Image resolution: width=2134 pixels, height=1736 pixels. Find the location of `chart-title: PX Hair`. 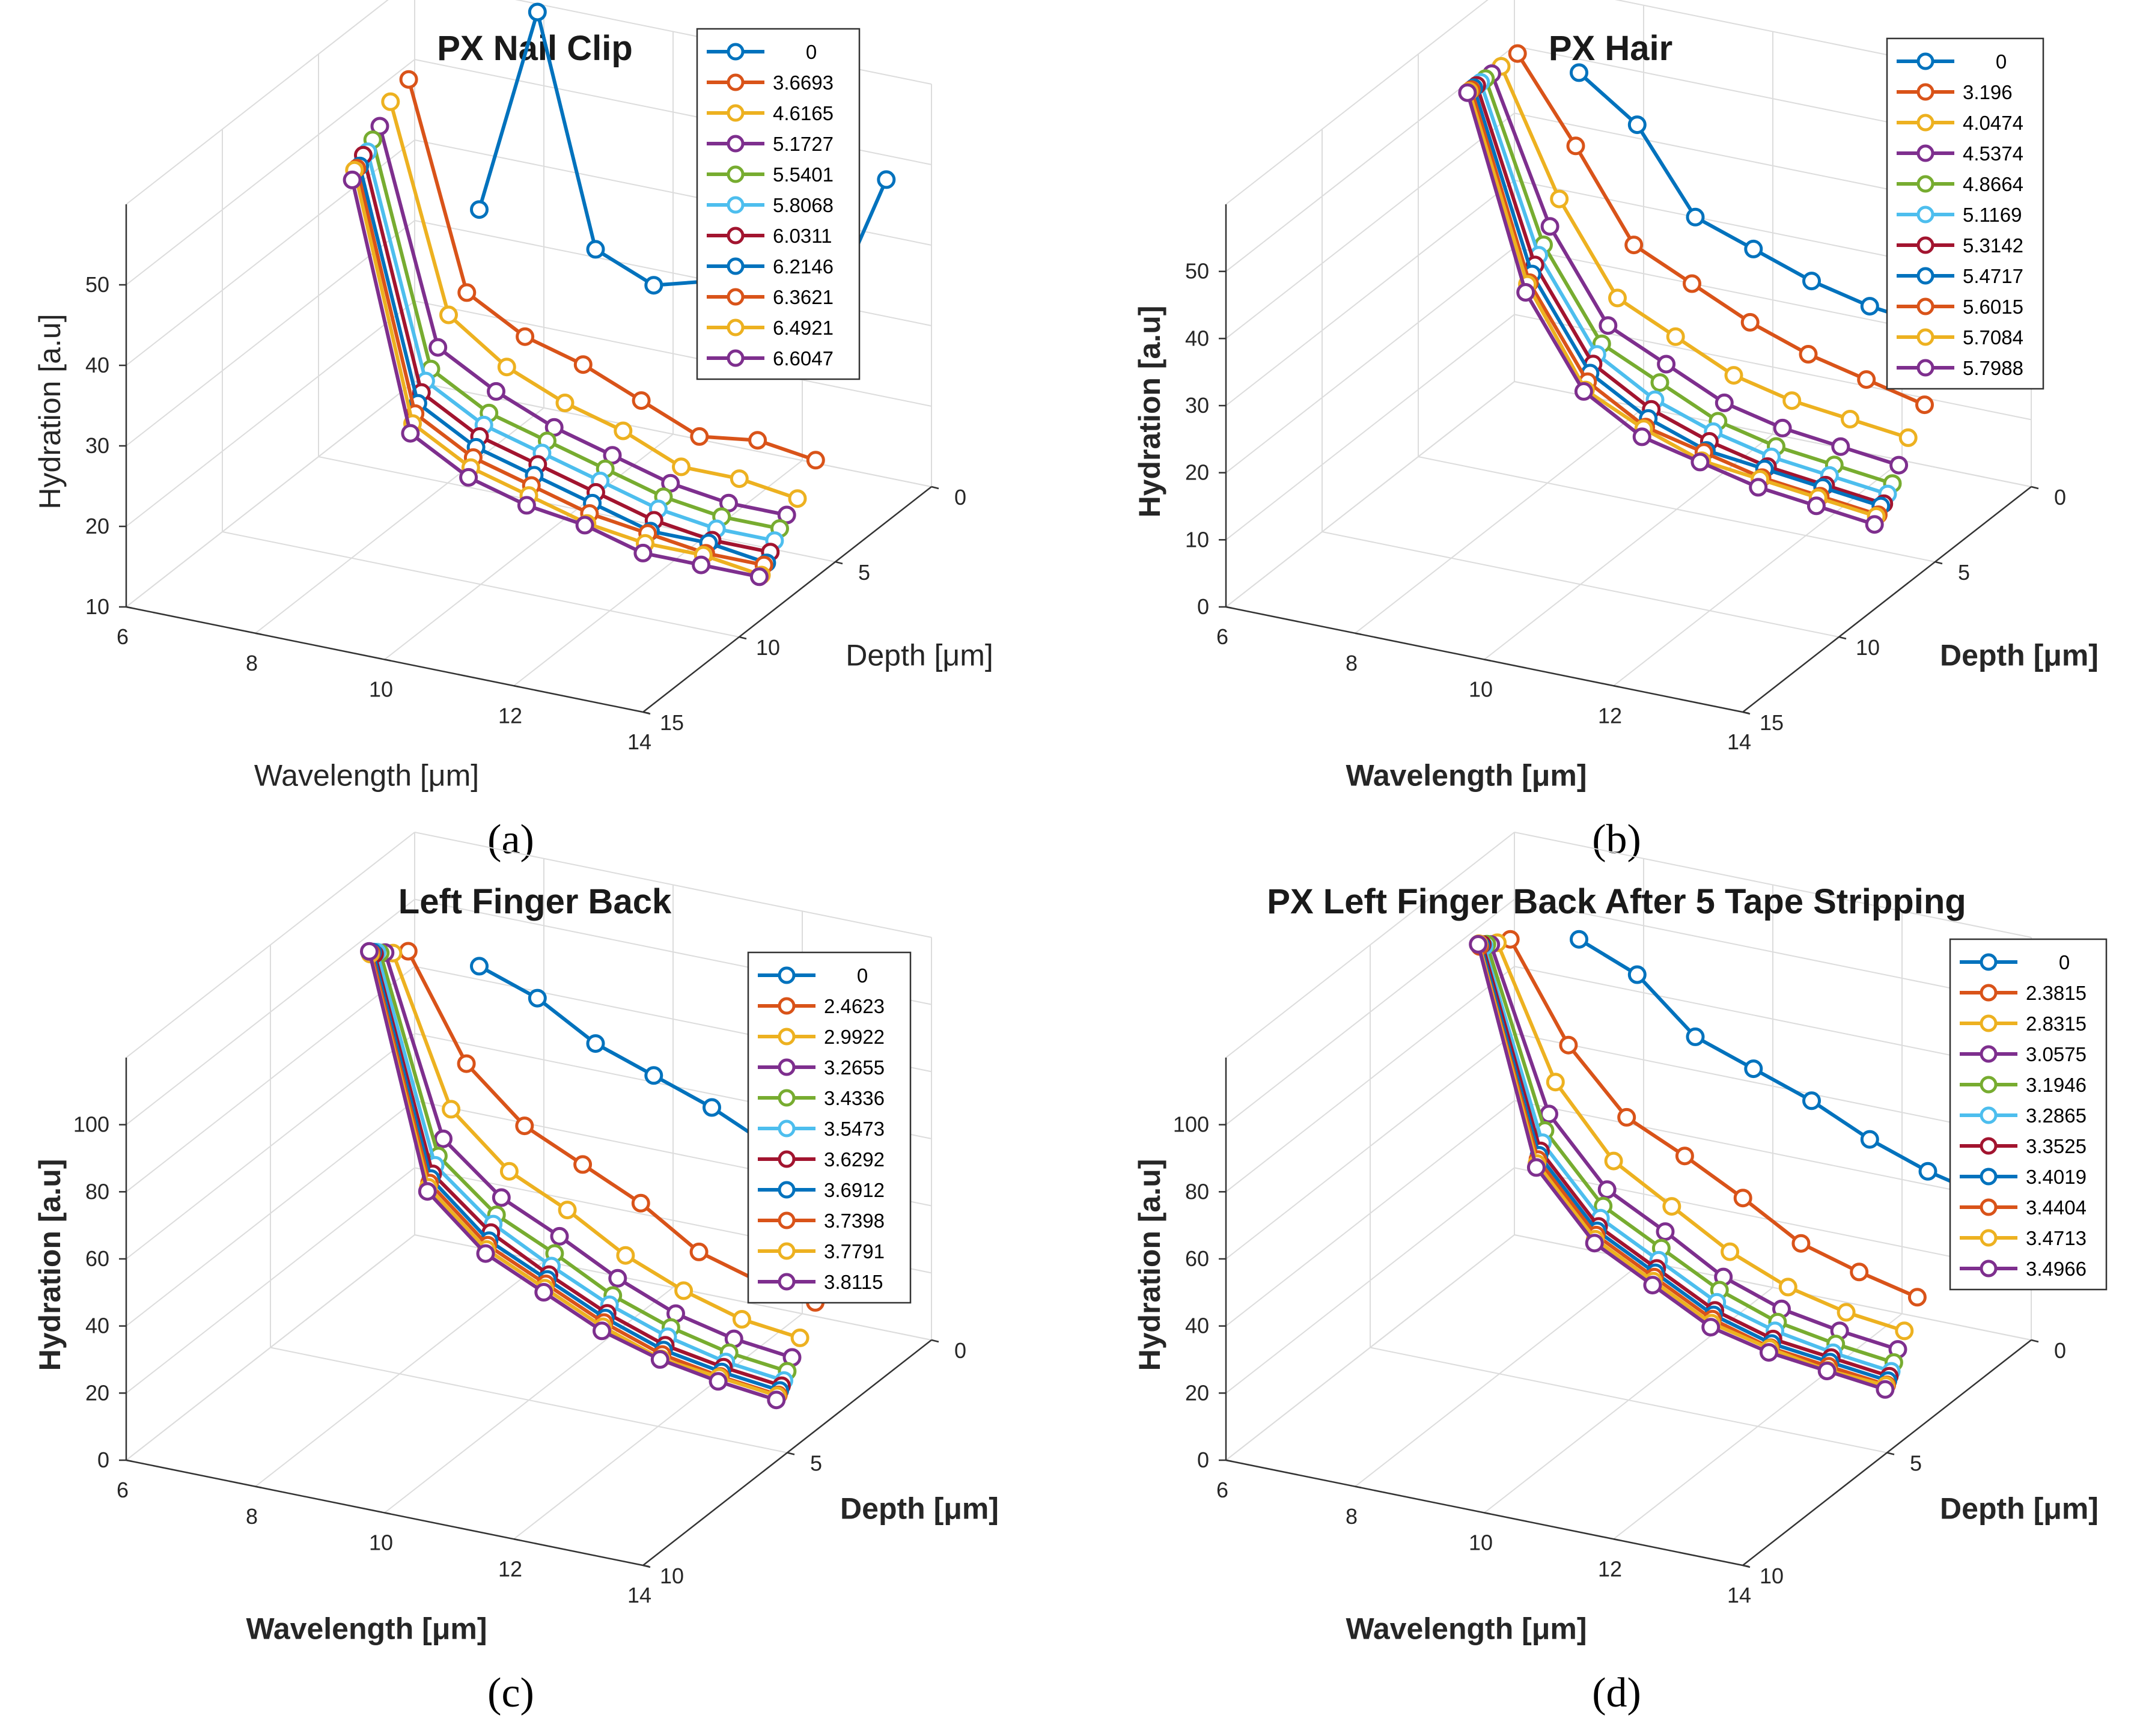

chart-title: PX Hair is located at coordinates (1610, 48).